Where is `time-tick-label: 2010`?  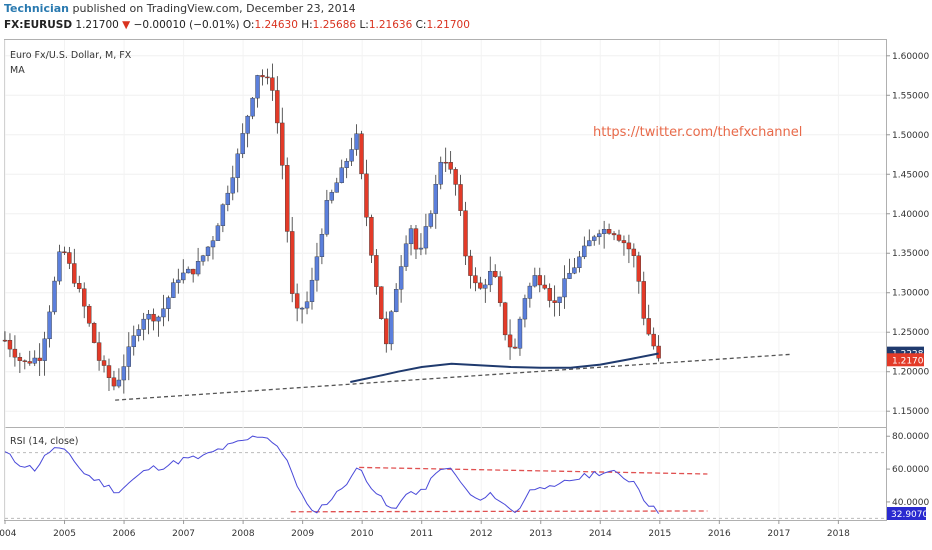
time-tick-label: 2010 is located at coordinates (362, 534).